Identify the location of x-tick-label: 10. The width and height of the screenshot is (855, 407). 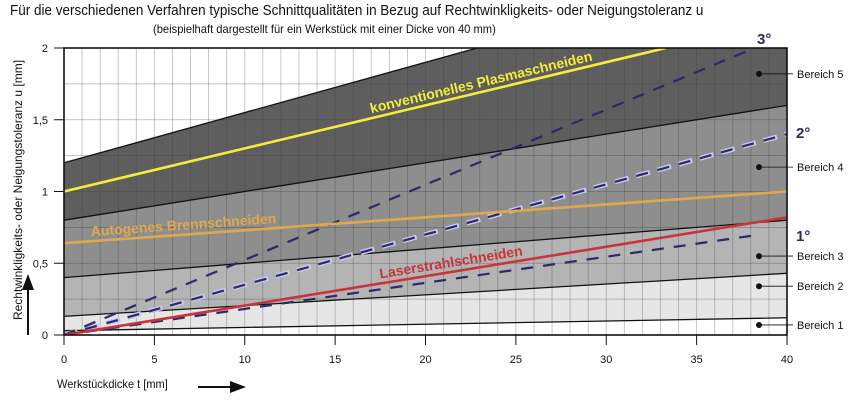
(245, 360).